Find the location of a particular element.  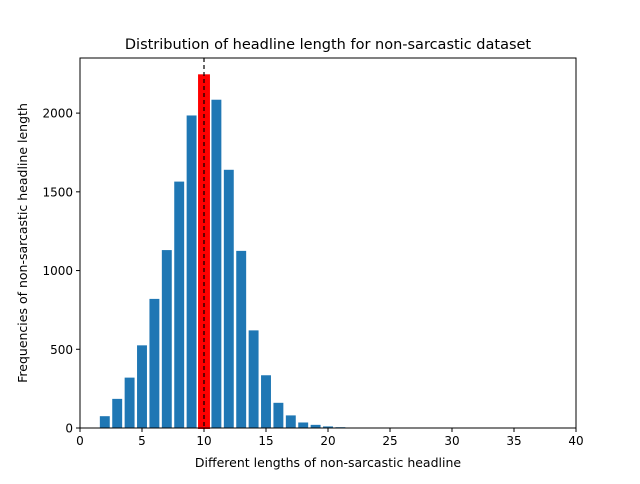

x-tick-label: 15 is located at coordinates (265, 441).